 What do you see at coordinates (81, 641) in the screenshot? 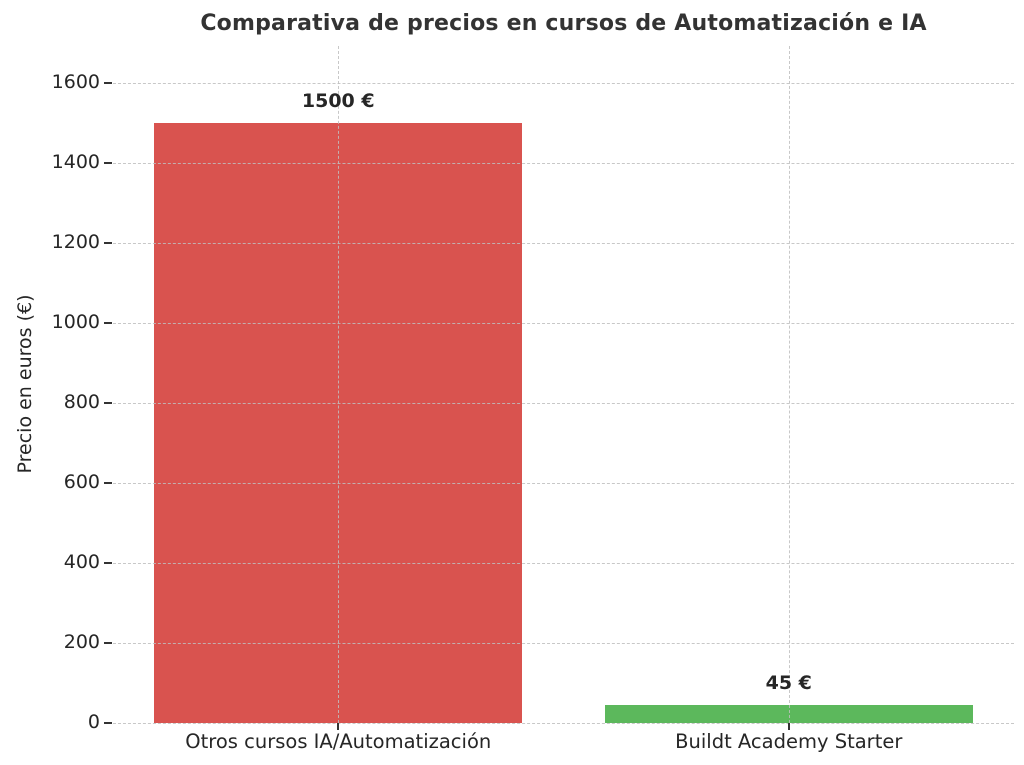
I see `y-tick-label: 200` at bounding box center [81, 641].